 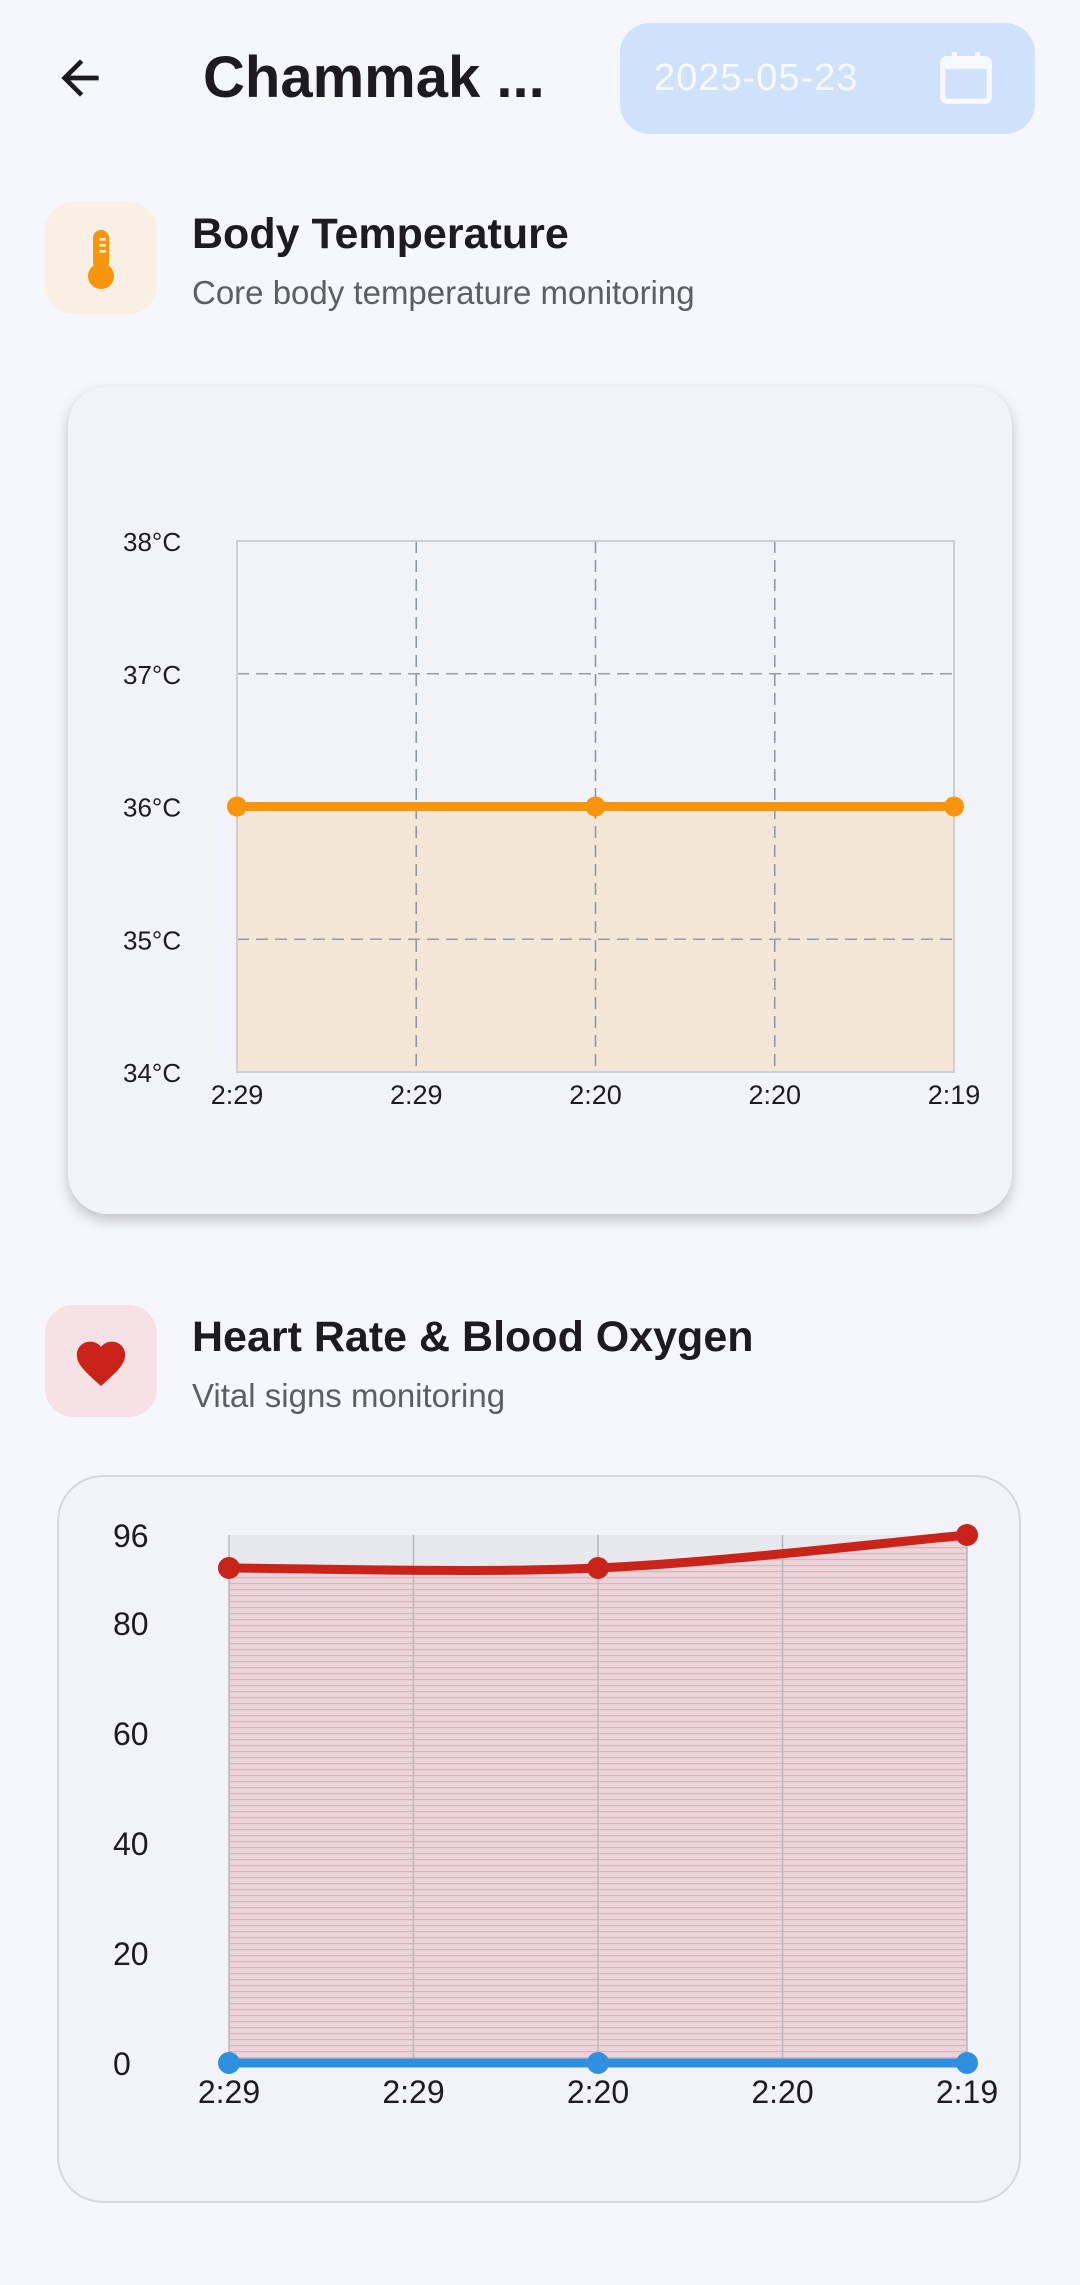 I want to click on app-bar: Chammak ... 2025-05-23, so click(x=540, y=80).